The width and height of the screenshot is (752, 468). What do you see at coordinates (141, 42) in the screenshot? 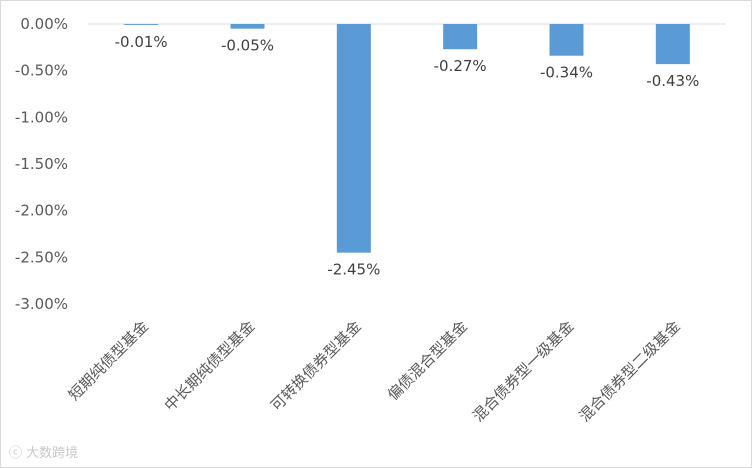
I see `data-label: -0.01%` at bounding box center [141, 42].